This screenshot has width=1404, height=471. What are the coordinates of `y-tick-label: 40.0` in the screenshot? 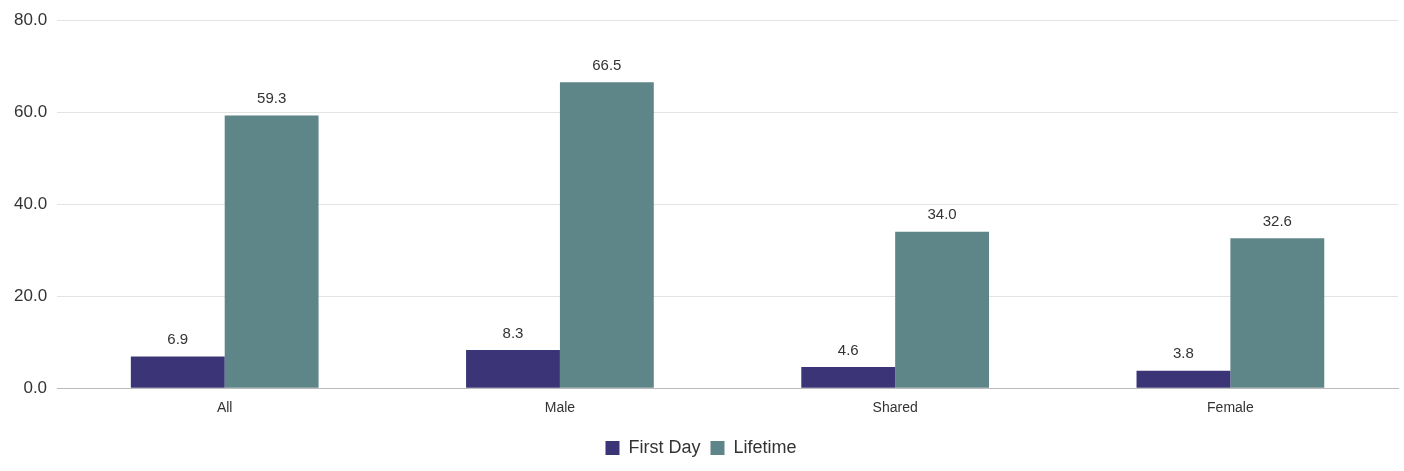 It's located at (30, 203).